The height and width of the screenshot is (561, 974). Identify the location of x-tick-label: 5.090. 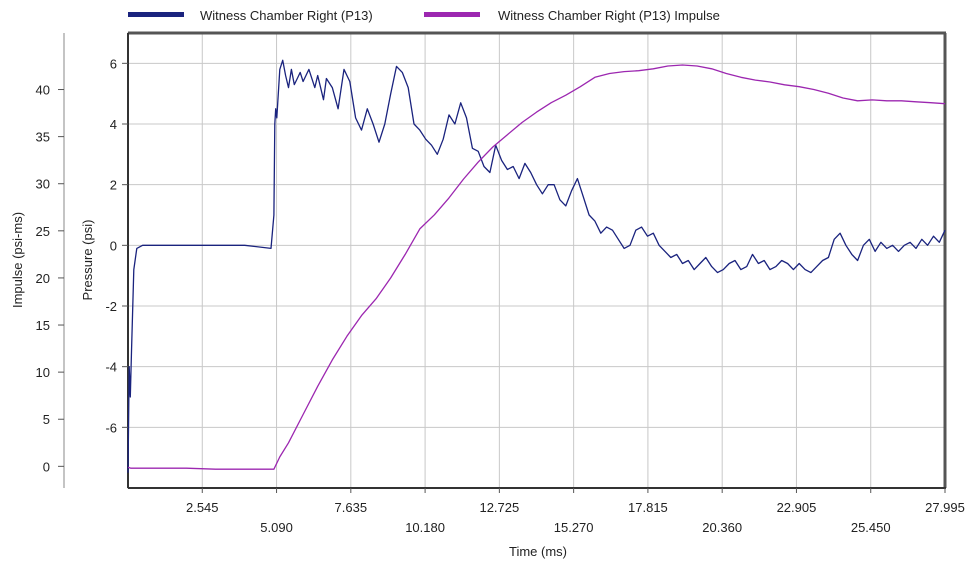
(276, 527).